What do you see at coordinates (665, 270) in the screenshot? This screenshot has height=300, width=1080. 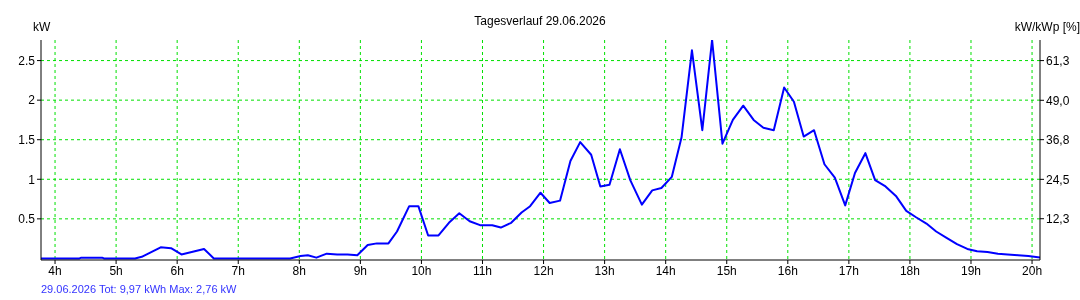 I see `x-tick-label: 14h` at bounding box center [665, 270].